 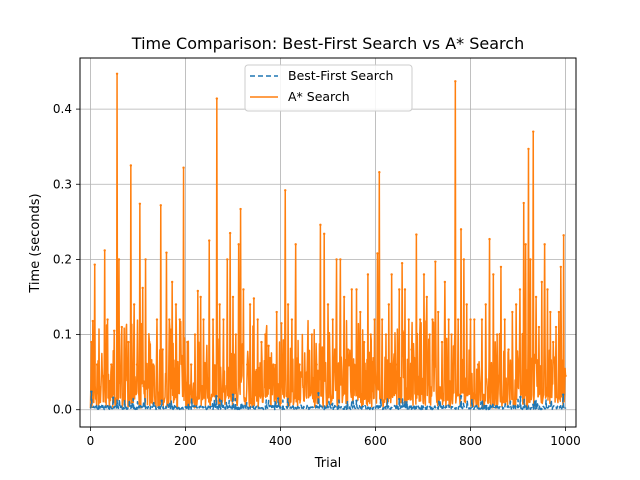 What do you see at coordinates (35, 243) in the screenshot?
I see `y-axis-label: Time (seconds)` at bounding box center [35, 243].